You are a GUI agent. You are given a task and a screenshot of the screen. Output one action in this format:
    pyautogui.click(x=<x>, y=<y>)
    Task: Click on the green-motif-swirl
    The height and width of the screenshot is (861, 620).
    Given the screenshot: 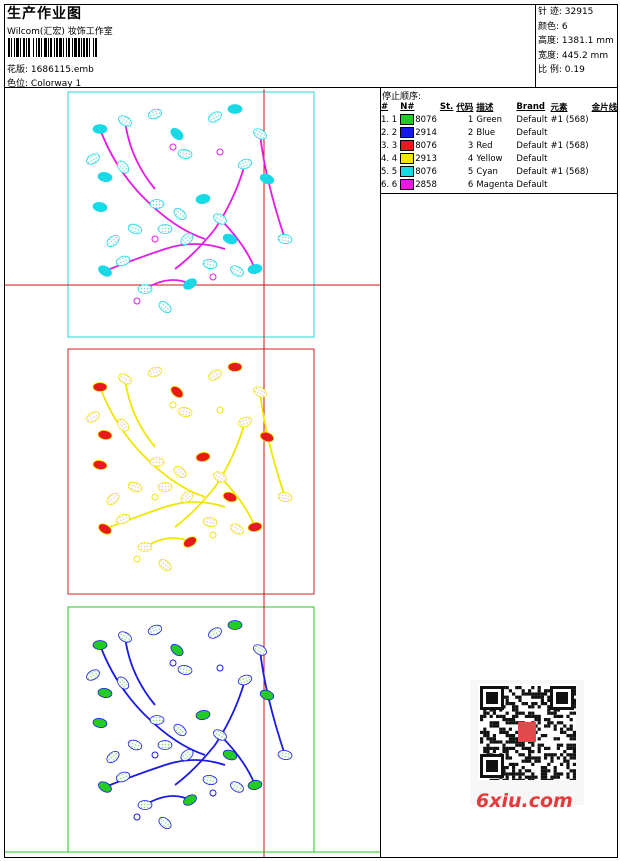 What is the action you would take?
    pyautogui.click(x=173, y=663)
    